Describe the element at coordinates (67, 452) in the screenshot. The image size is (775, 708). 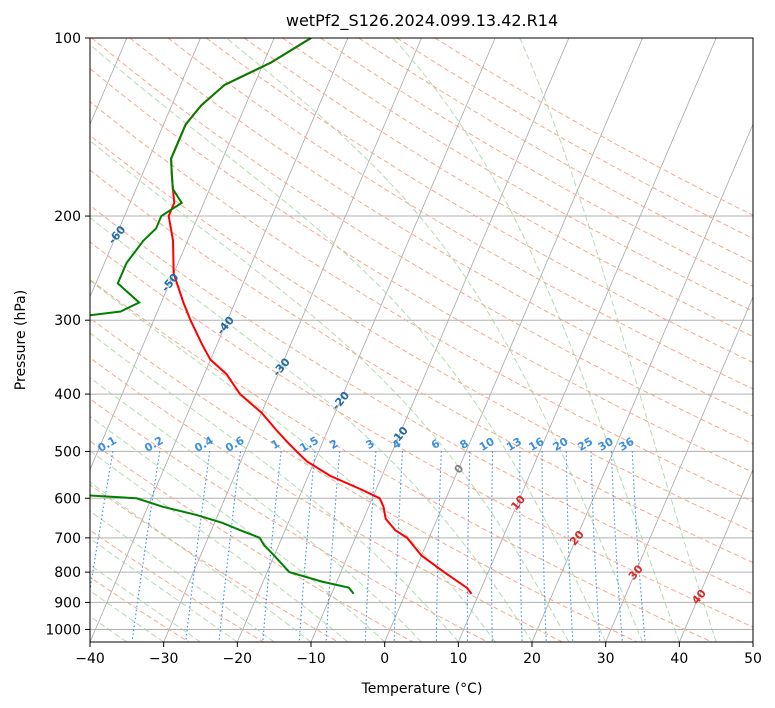
I see `y-tick-label: 500` at that location.